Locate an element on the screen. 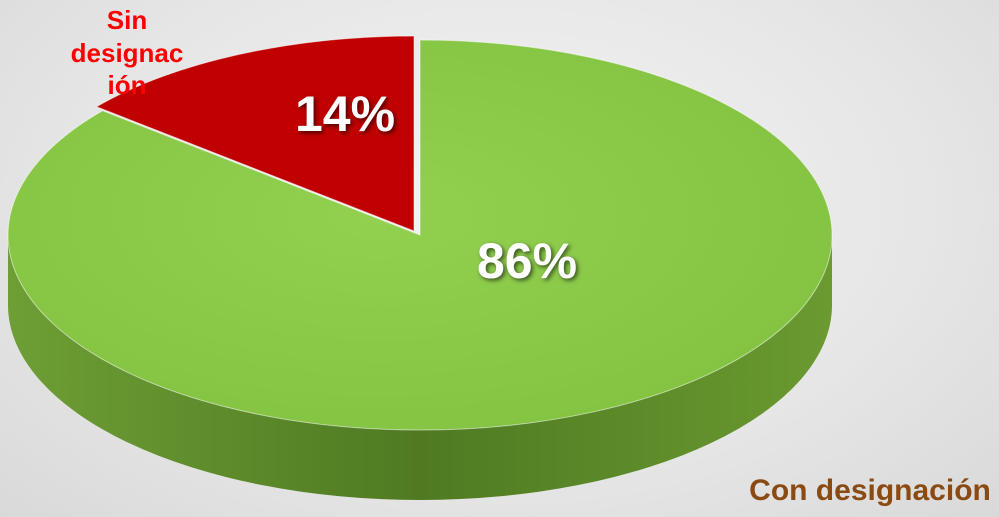 Image resolution: width=999 pixels, height=517 pixels. value-label: 86% is located at coordinates (527, 261).